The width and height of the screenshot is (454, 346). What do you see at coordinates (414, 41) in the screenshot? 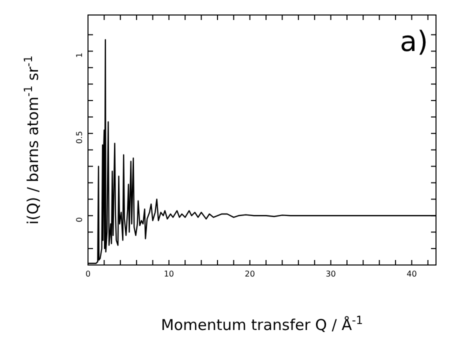
I see `annotation: a)` at bounding box center [414, 41].